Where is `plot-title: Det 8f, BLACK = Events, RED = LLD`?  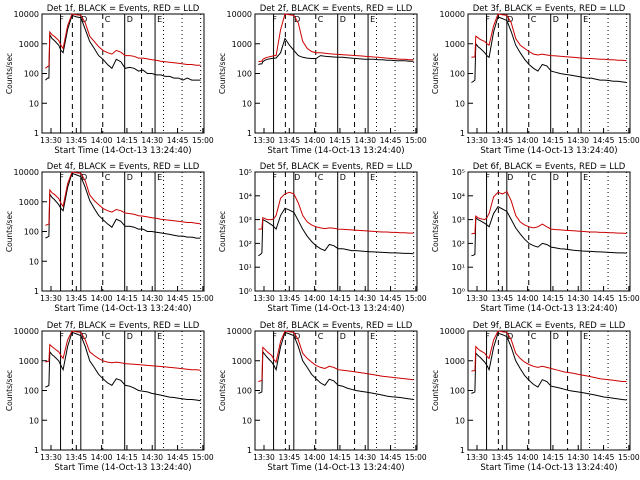 plot-title: Det 8f, BLACK = Events, RED = LLD is located at coordinates (336, 326).